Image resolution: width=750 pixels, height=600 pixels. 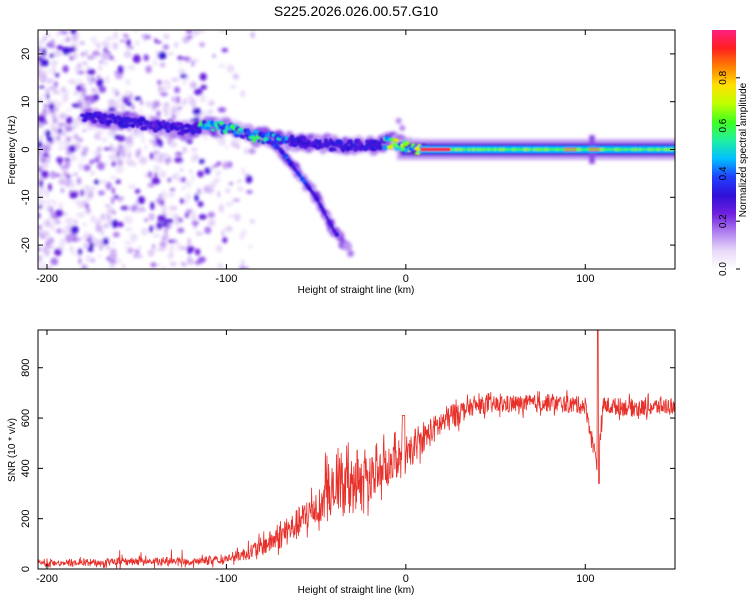 I want to click on y-tick-label: 200, so click(x=26, y=519).